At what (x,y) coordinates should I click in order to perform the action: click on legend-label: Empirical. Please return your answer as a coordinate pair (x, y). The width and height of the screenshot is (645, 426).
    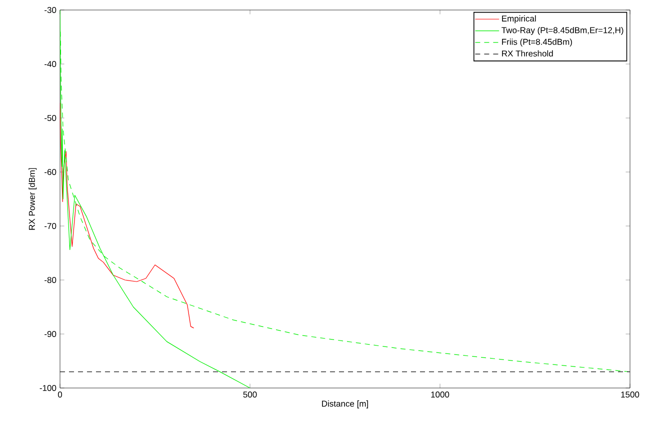
    Looking at the image, I should click on (519, 19).